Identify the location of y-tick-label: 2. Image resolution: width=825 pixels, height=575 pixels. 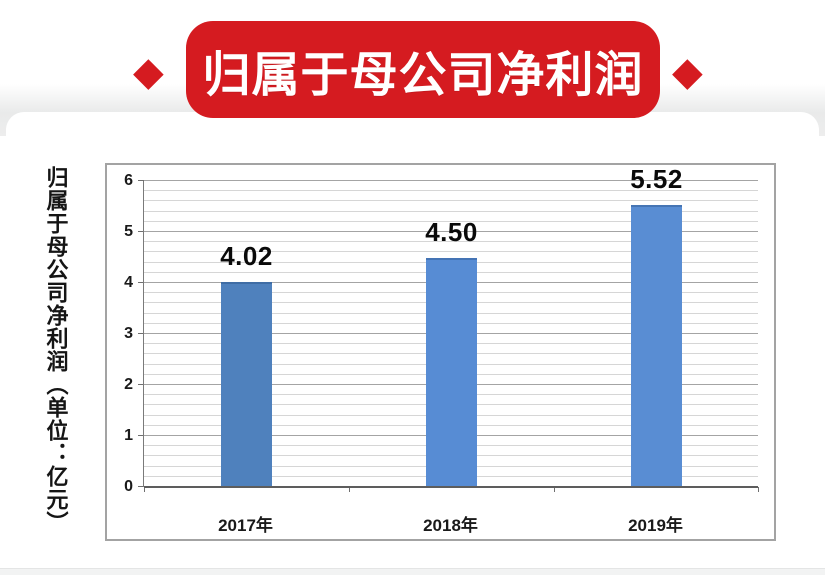
(128, 384).